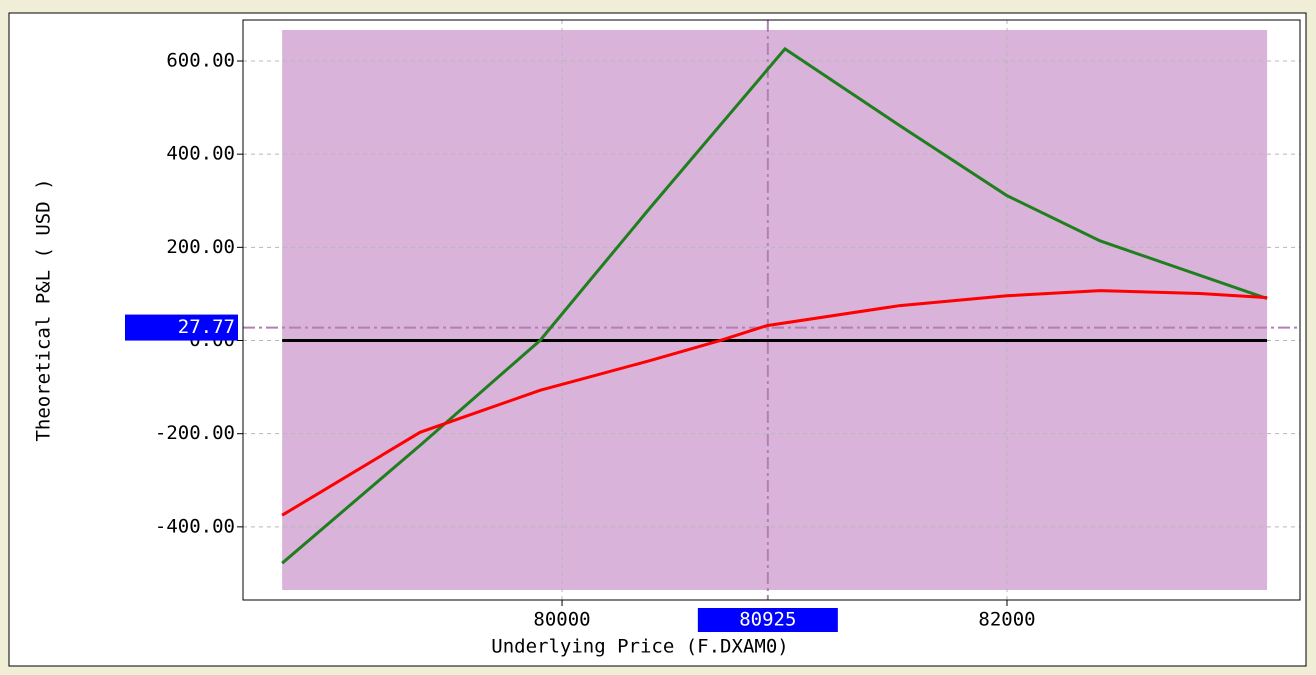  What do you see at coordinates (44, 309) in the screenshot?
I see `y-axis-label: Theoretical P&L ( USD )` at bounding box center [44, 309].